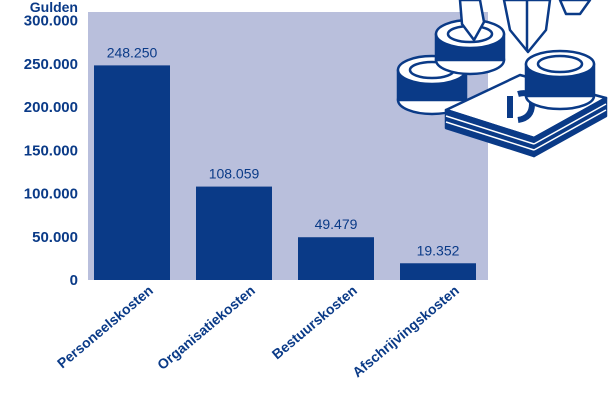 This screenshot has height=394, width=612. What do you see at coordinates (105, 326) in the screenshot?
I see `category-label: Personeelskosten` at bounding box center [105, 326].